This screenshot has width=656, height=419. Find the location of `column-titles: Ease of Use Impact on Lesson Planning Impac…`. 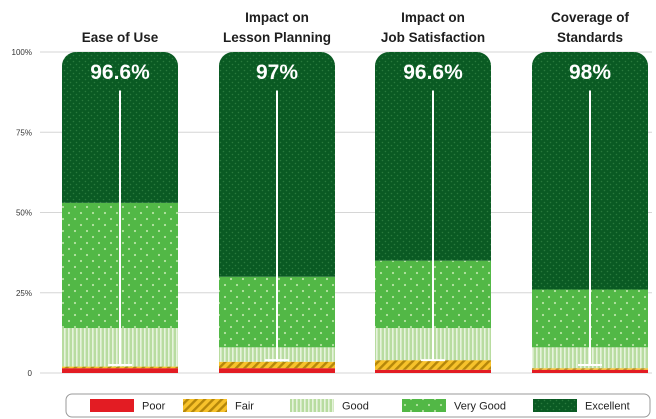

column-titles: Ease of Use Impact on Lesson Planning Impac… is located at coordinates (356, 27).